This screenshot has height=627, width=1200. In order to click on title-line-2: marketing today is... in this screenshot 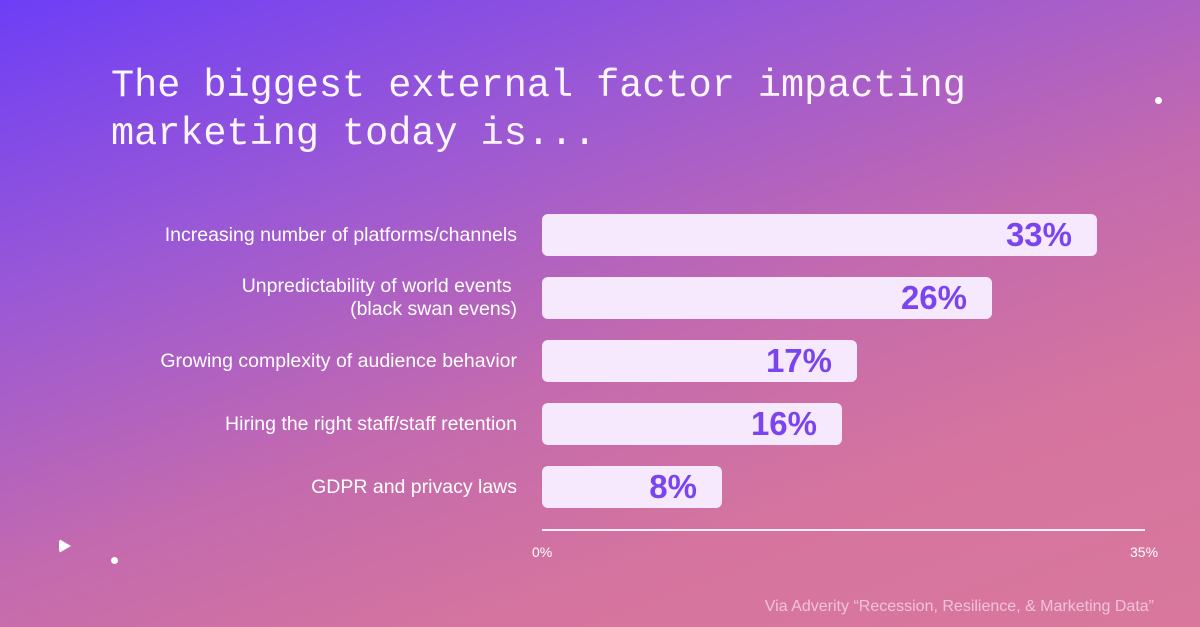, I will do `click(354, 134)`.